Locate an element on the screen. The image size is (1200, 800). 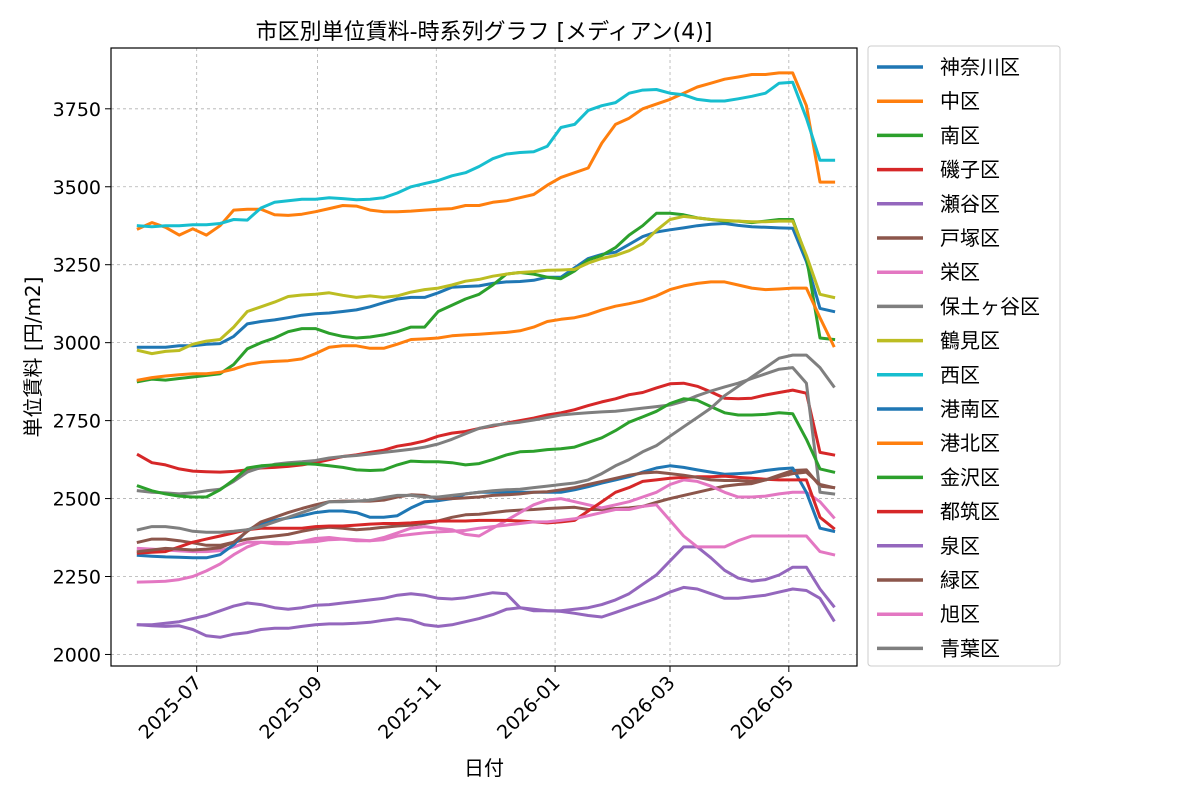
legend-label: 旭区 is located at coordinates (960, 614).